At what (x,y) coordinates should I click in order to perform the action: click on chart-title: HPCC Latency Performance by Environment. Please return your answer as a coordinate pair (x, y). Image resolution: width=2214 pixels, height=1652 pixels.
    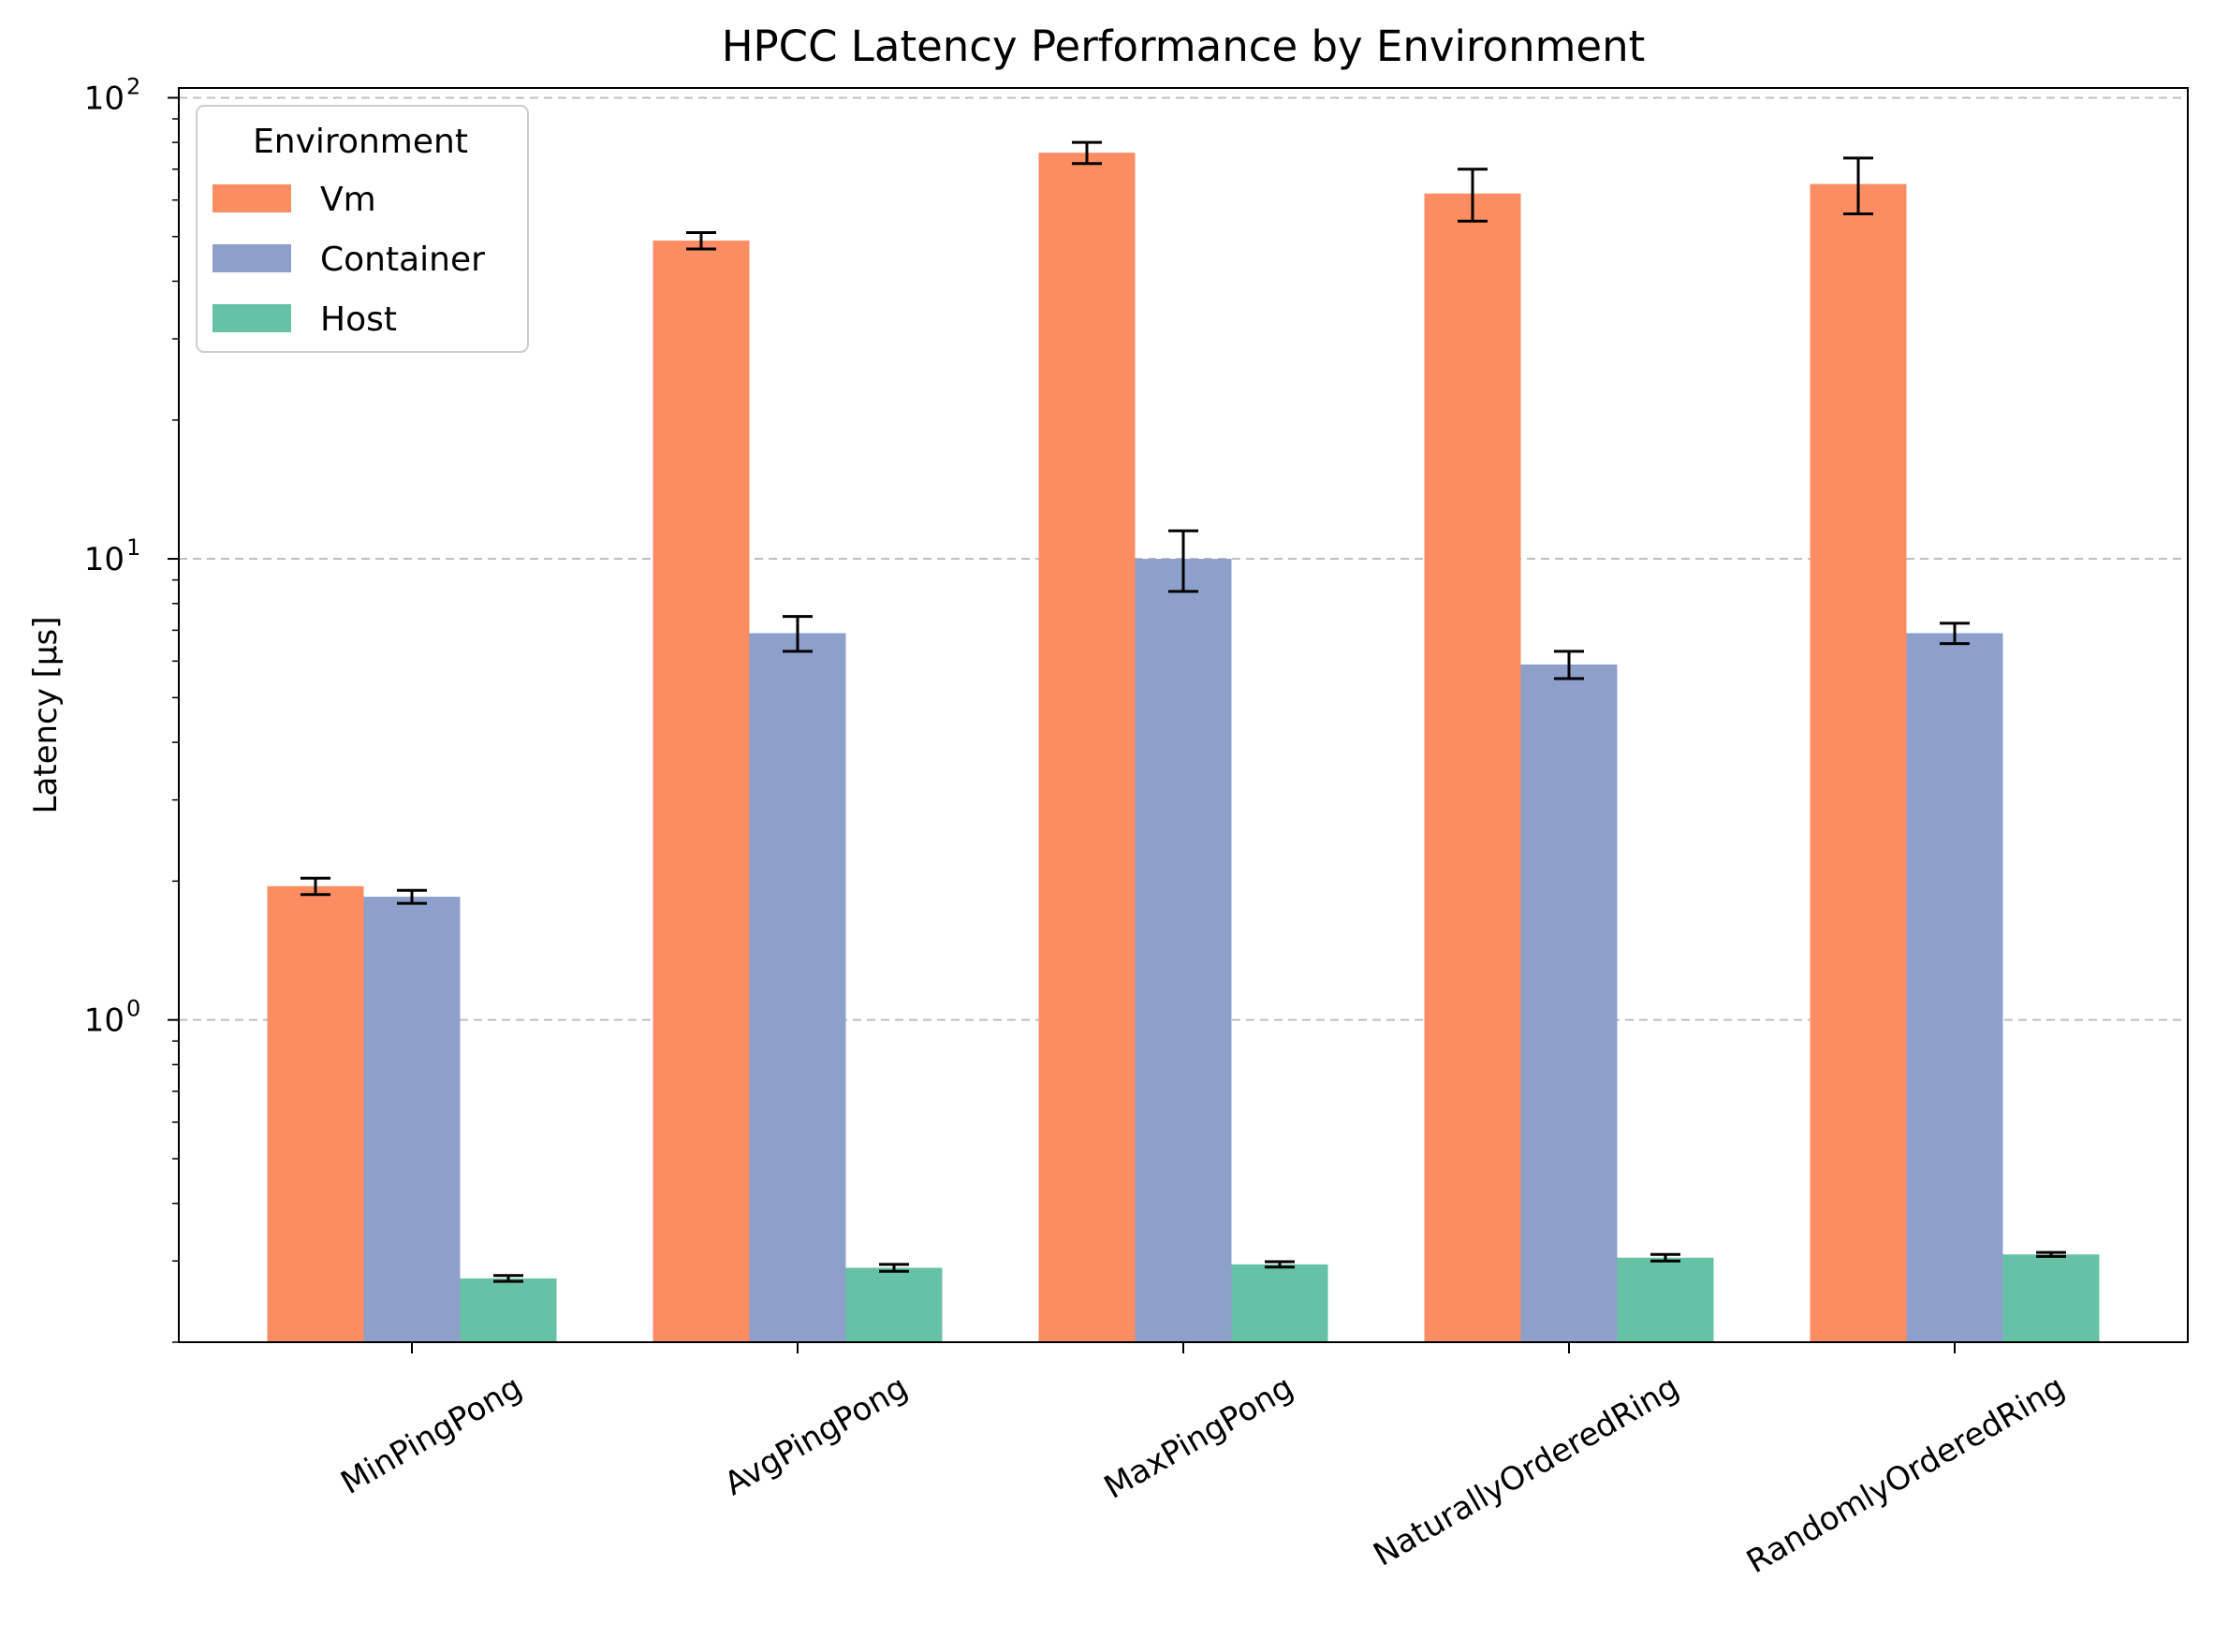
    Looking at the image, I should click on (1184, 47).